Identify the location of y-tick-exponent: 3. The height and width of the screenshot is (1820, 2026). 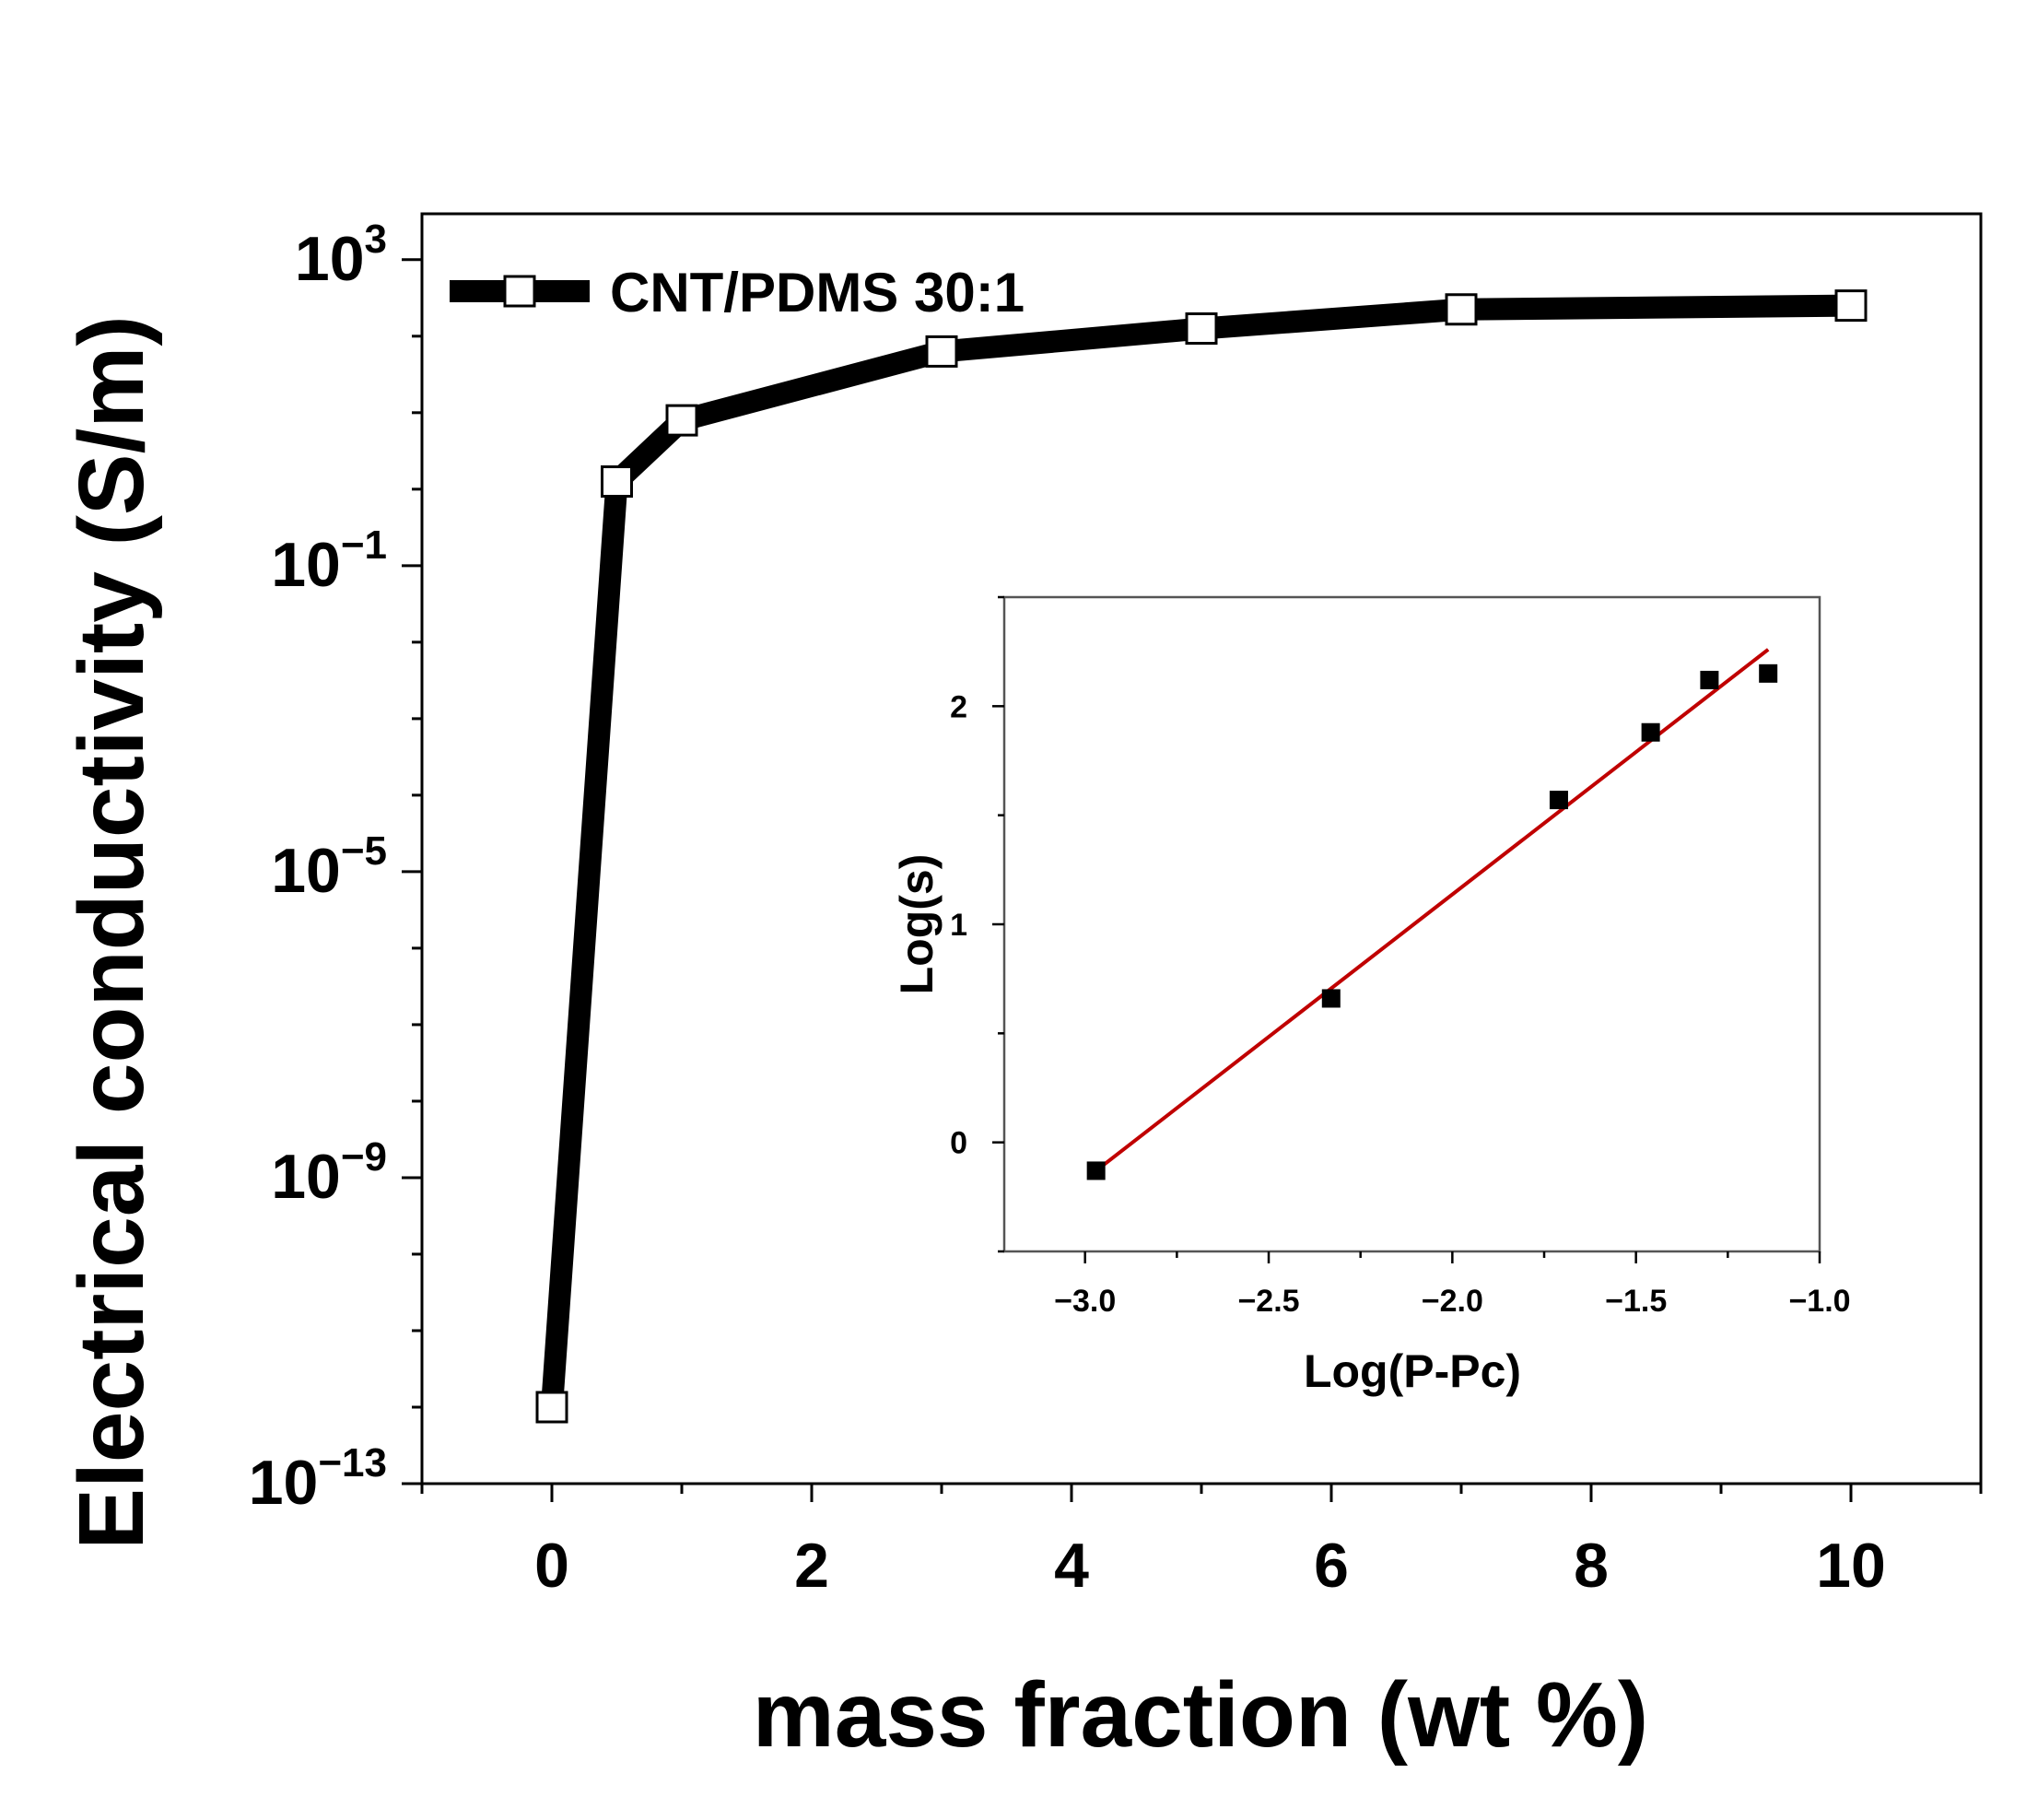
(376, 239).